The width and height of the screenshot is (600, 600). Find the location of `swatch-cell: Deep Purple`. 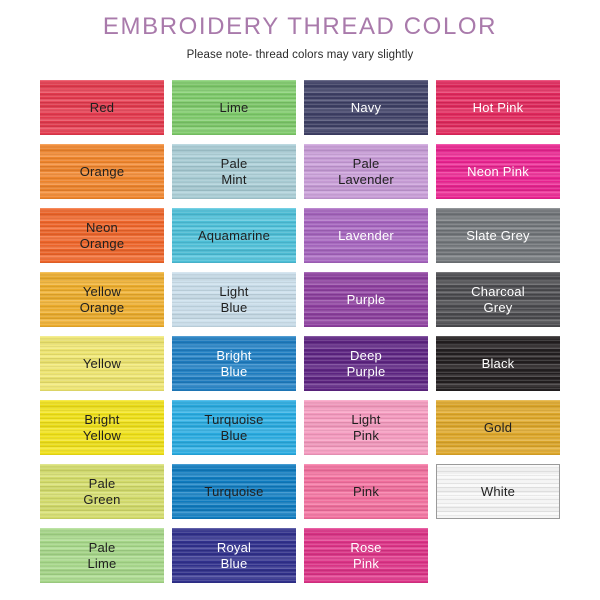

swatch-cell: Deep Purple is located at coordinates (366, 363).